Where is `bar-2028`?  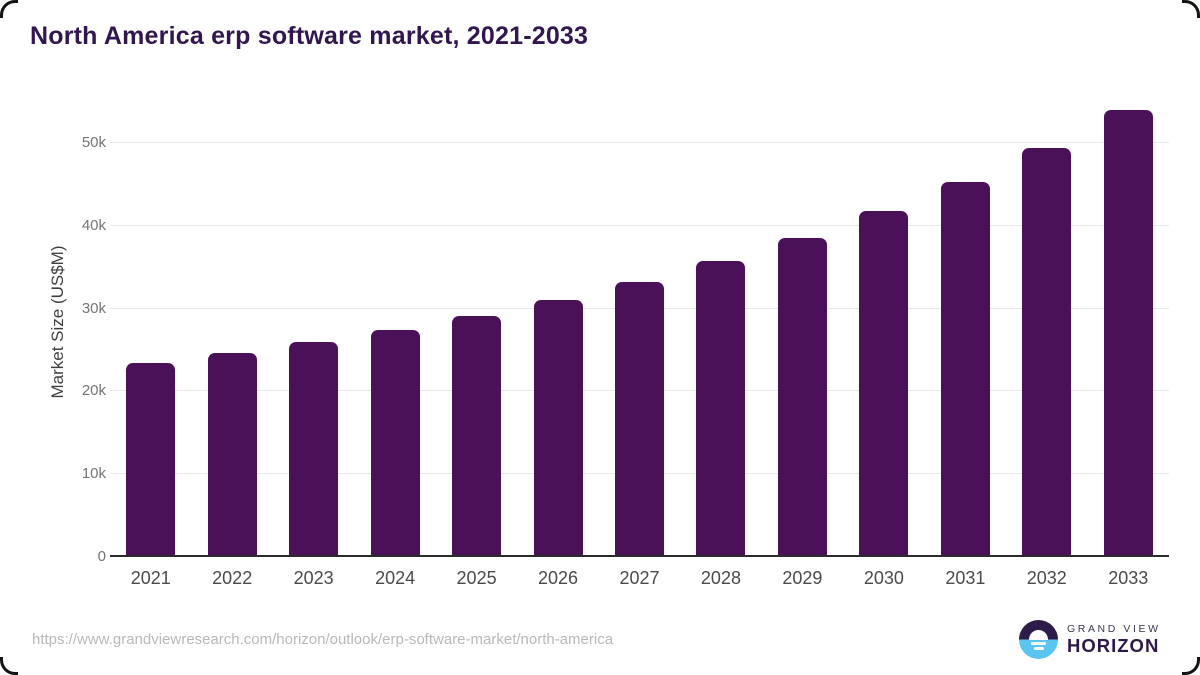 bar-2028 is located at coordinates (721, 408).